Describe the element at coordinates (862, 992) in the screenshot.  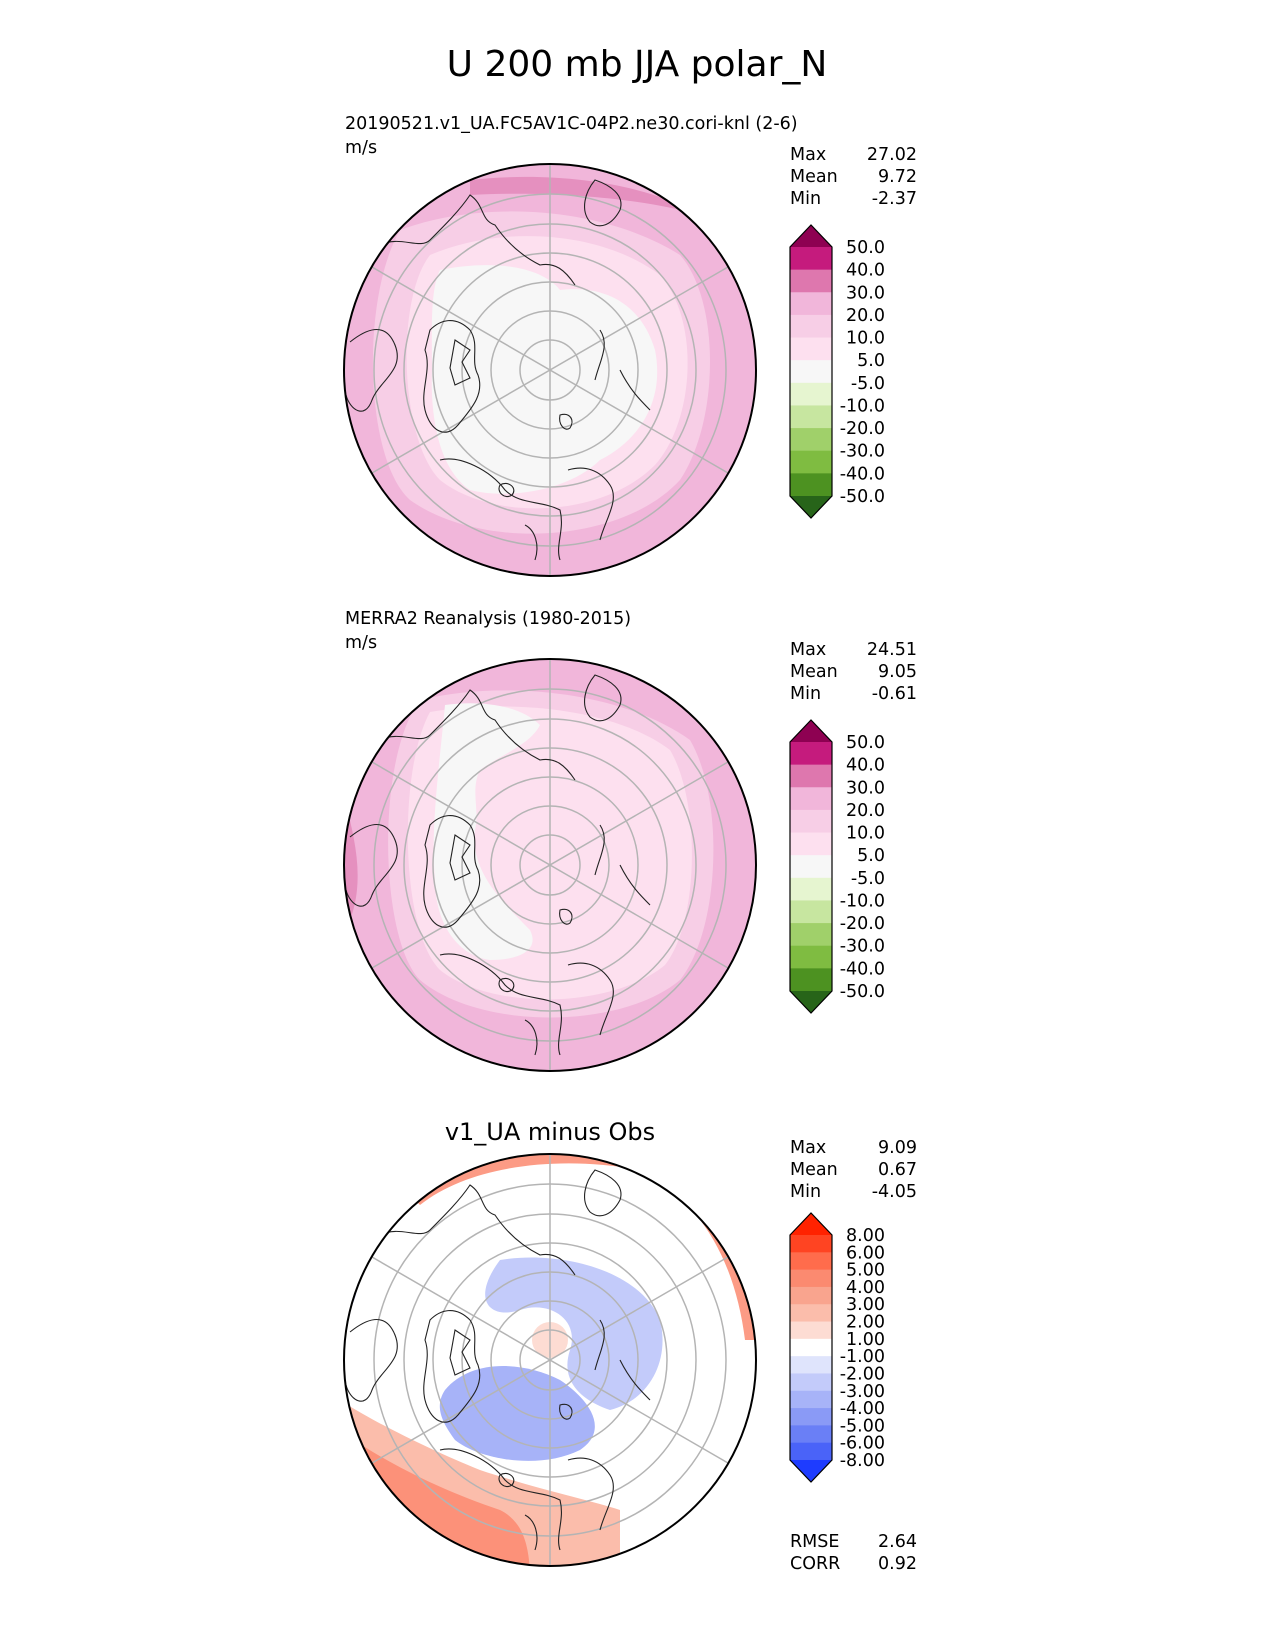
I see `colorbar-tick-label: -50.0` at that location.